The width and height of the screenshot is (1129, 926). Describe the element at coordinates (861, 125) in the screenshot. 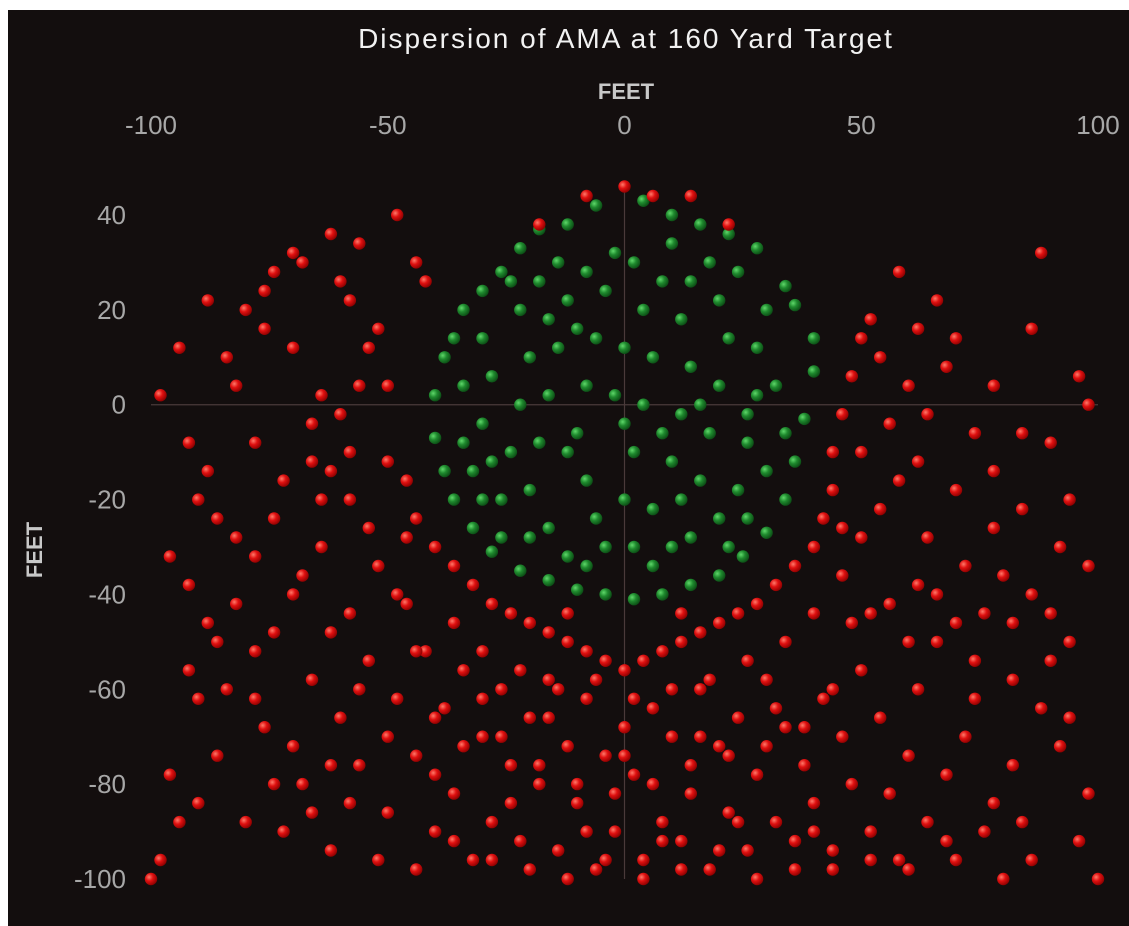

I see `x-tick-label: 50` at that location.